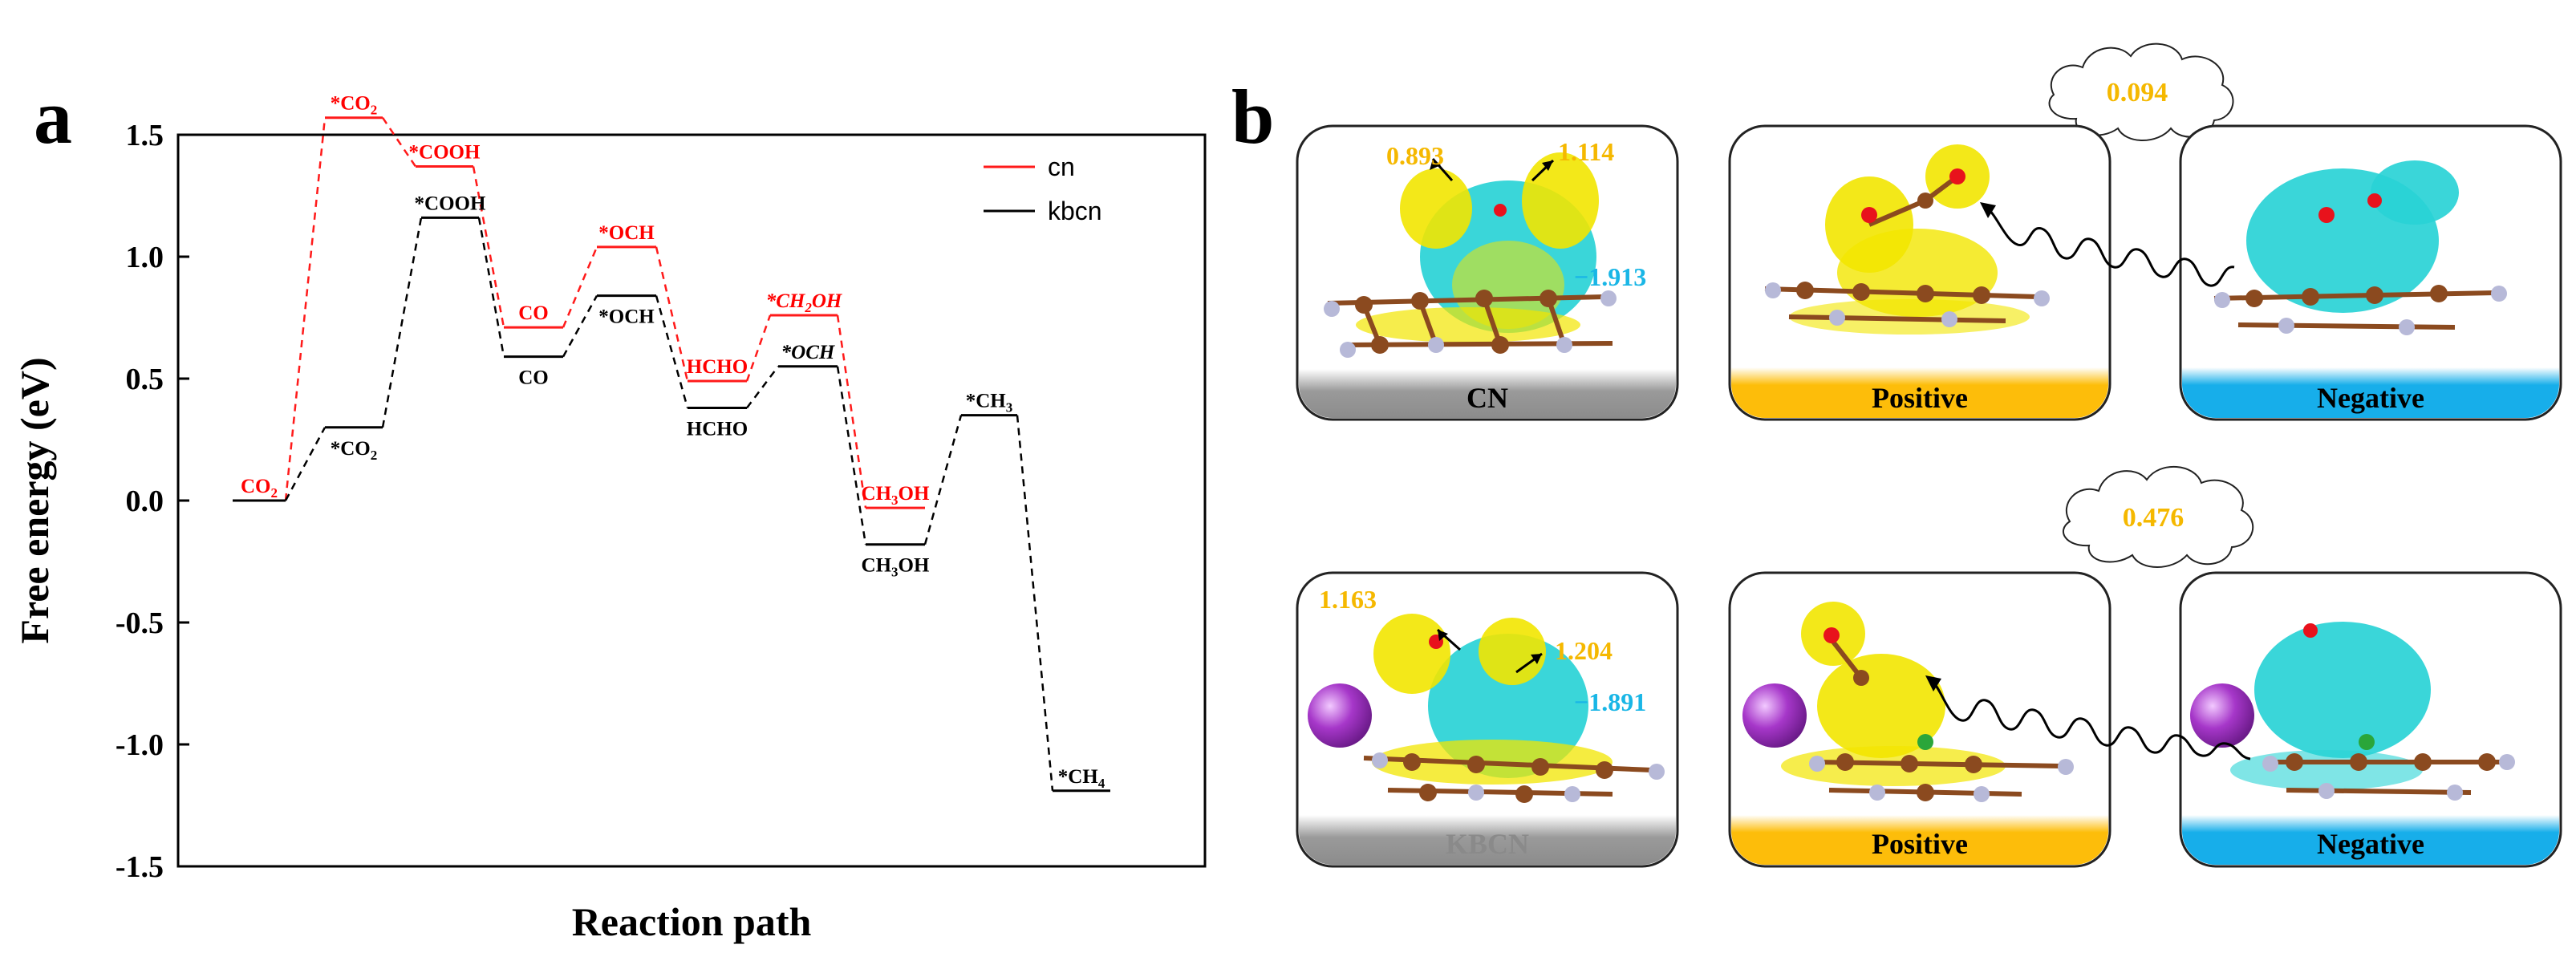 The image size is (2576, 961). What do you see at coordinates (1920, 844) in the screenshot?
I see `box-label-positive-kbcn: Positive` at bounding box center [1920, 844].